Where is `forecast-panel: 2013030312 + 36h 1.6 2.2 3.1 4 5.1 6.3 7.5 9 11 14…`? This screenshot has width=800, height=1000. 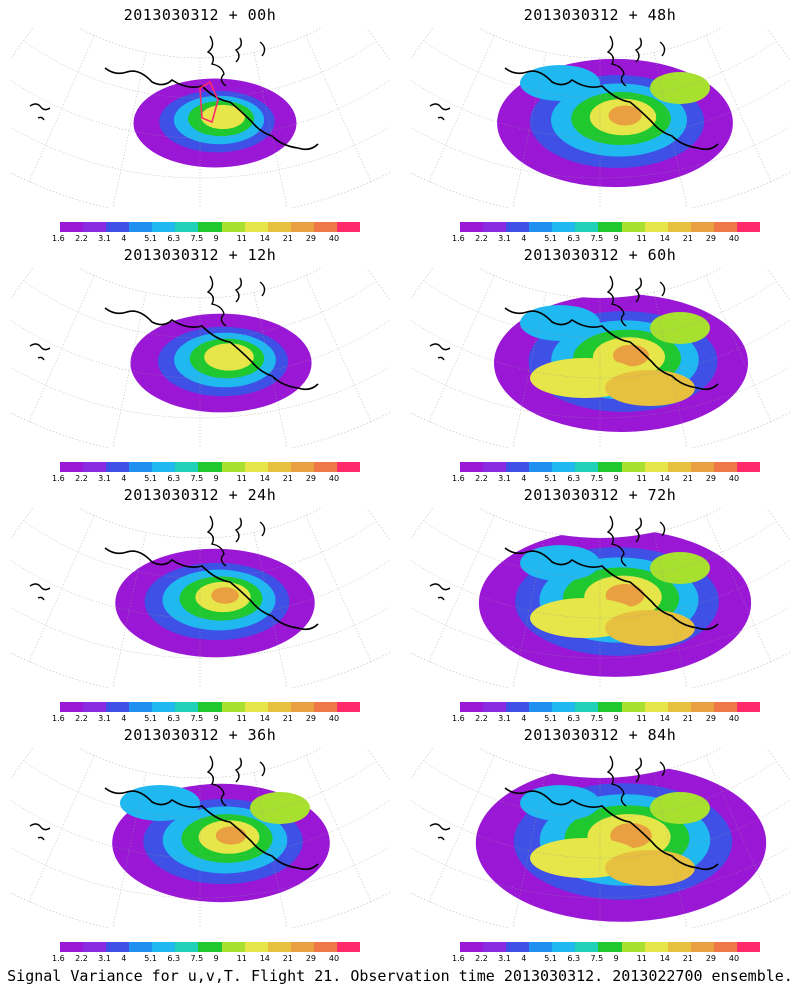 forecast-panel: 2013030312 + 36h 1.6 2.2 3.1 4 5.1 6.3 7.5 9 11 14… is located at coordinates (200, 841).